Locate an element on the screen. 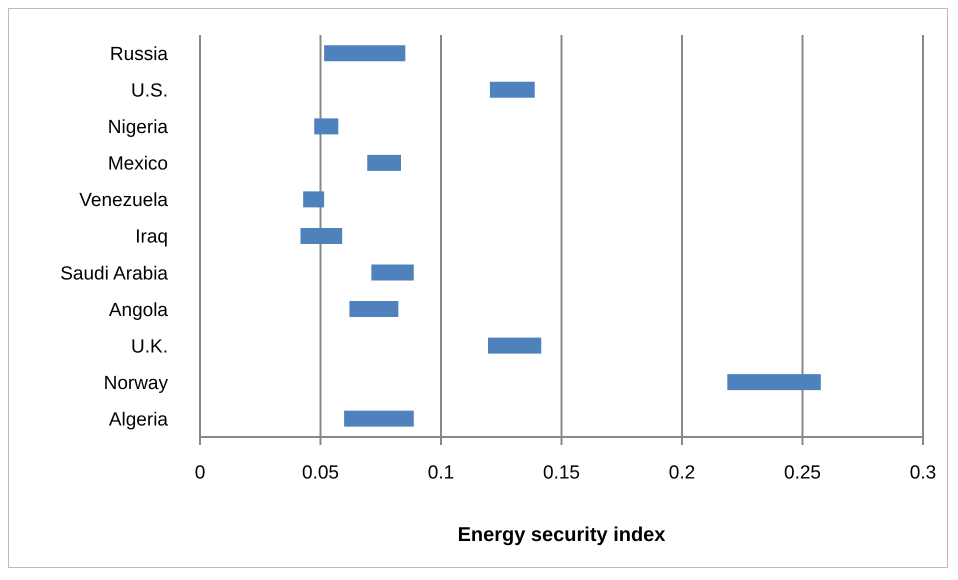 This screenshot has height=580, width=958. y-tick-label: Iraq is located at coordinates (151, 237).